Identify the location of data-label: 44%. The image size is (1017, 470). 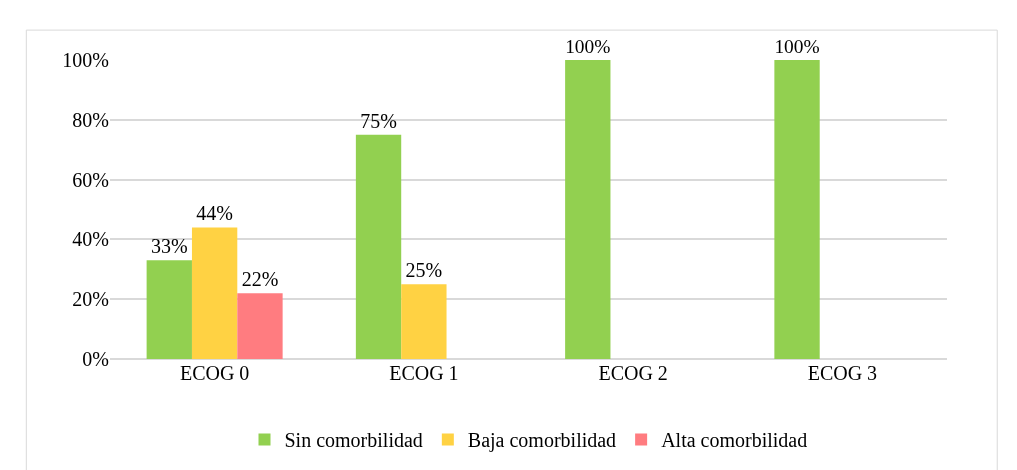
(214, 213).